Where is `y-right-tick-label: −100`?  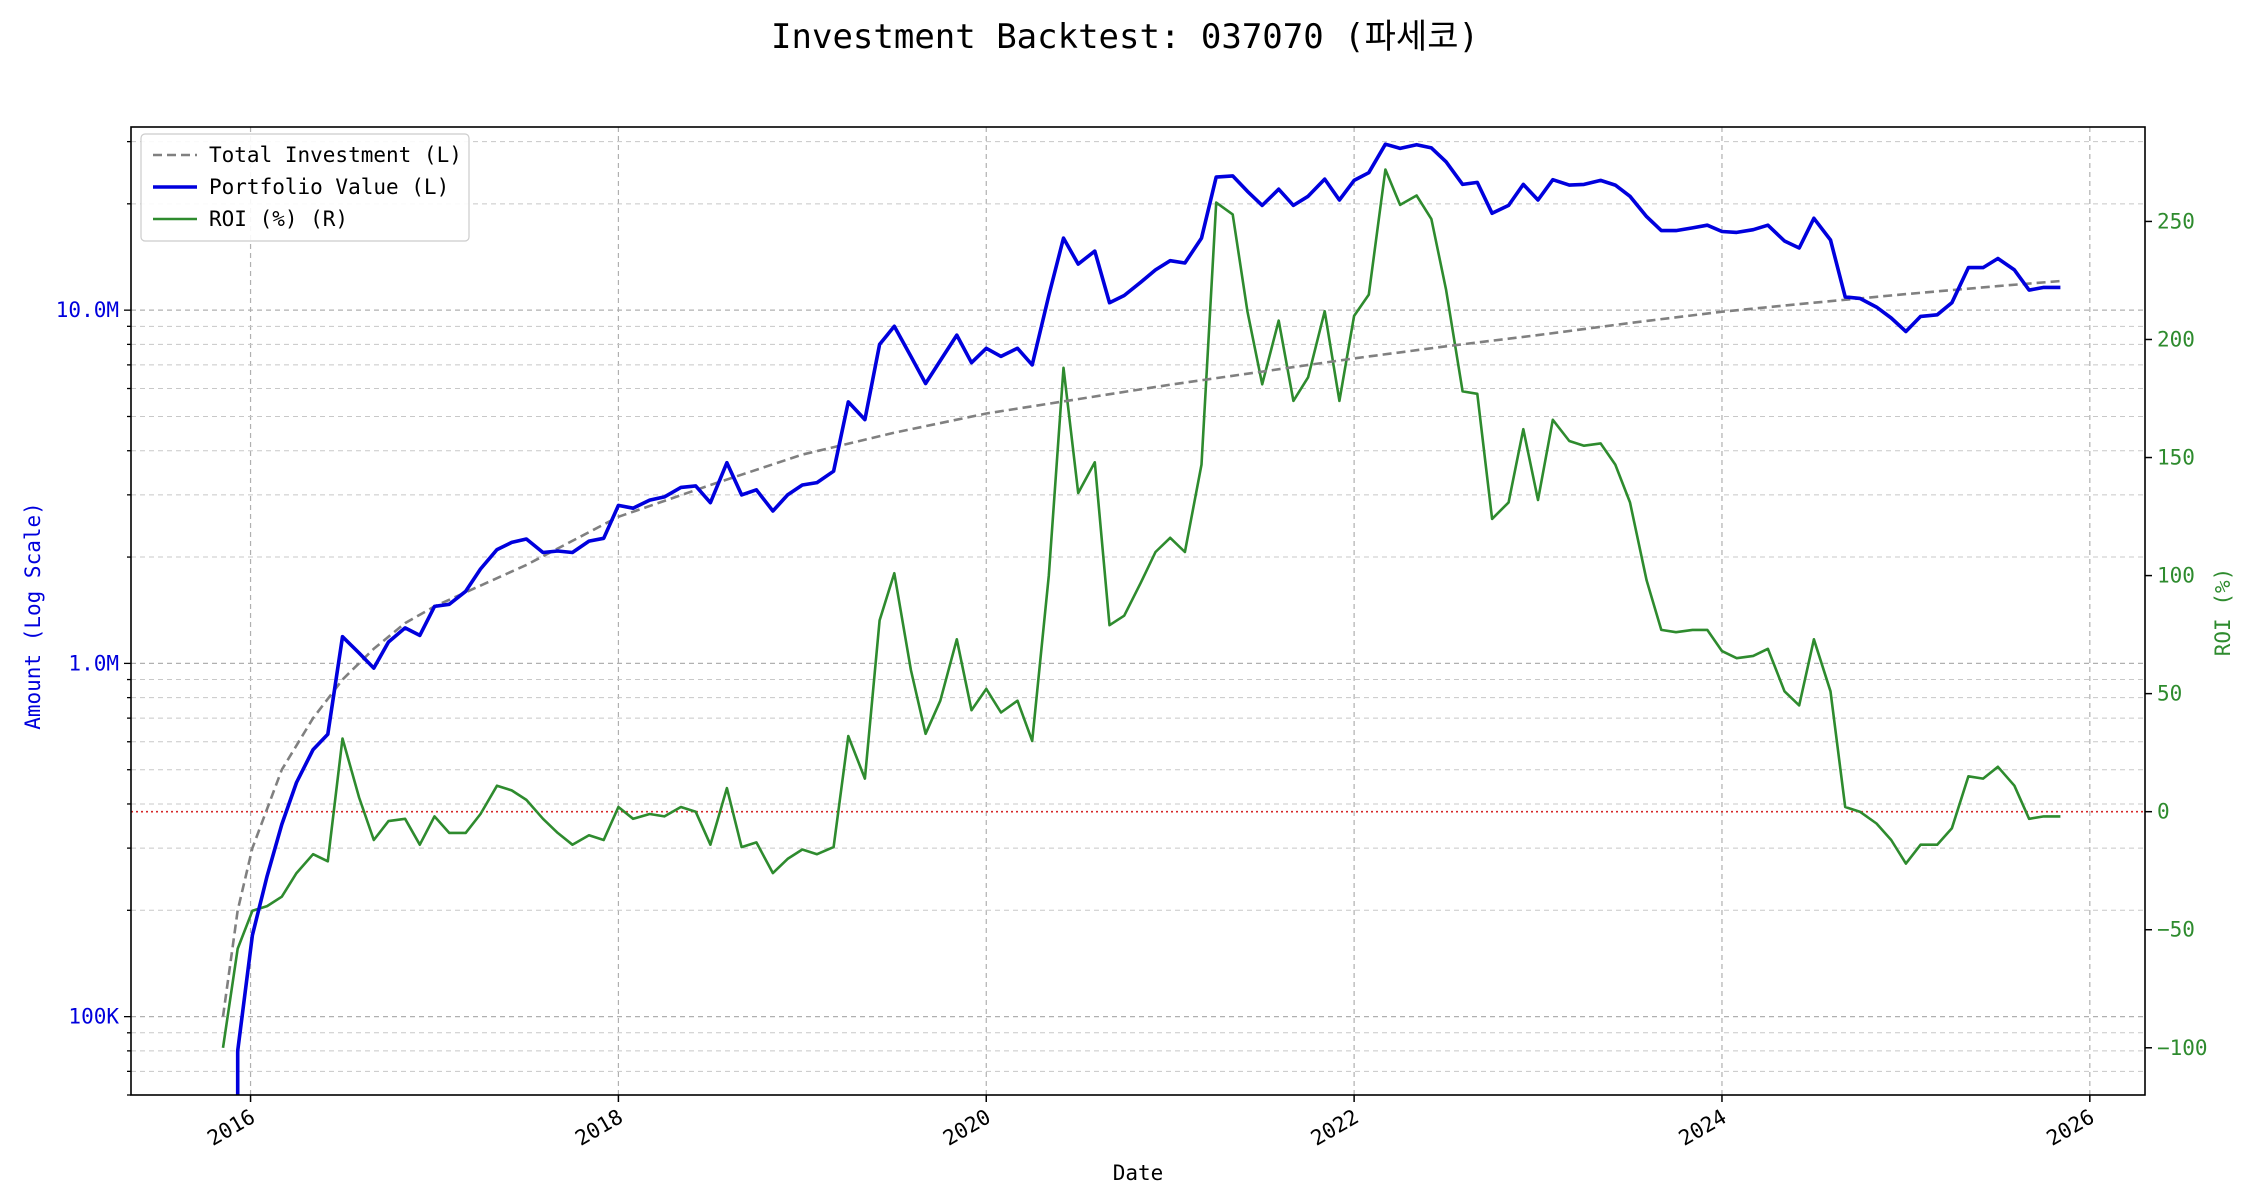
y-right-tick-label: −100 is located at coordinates (2182, 1048).